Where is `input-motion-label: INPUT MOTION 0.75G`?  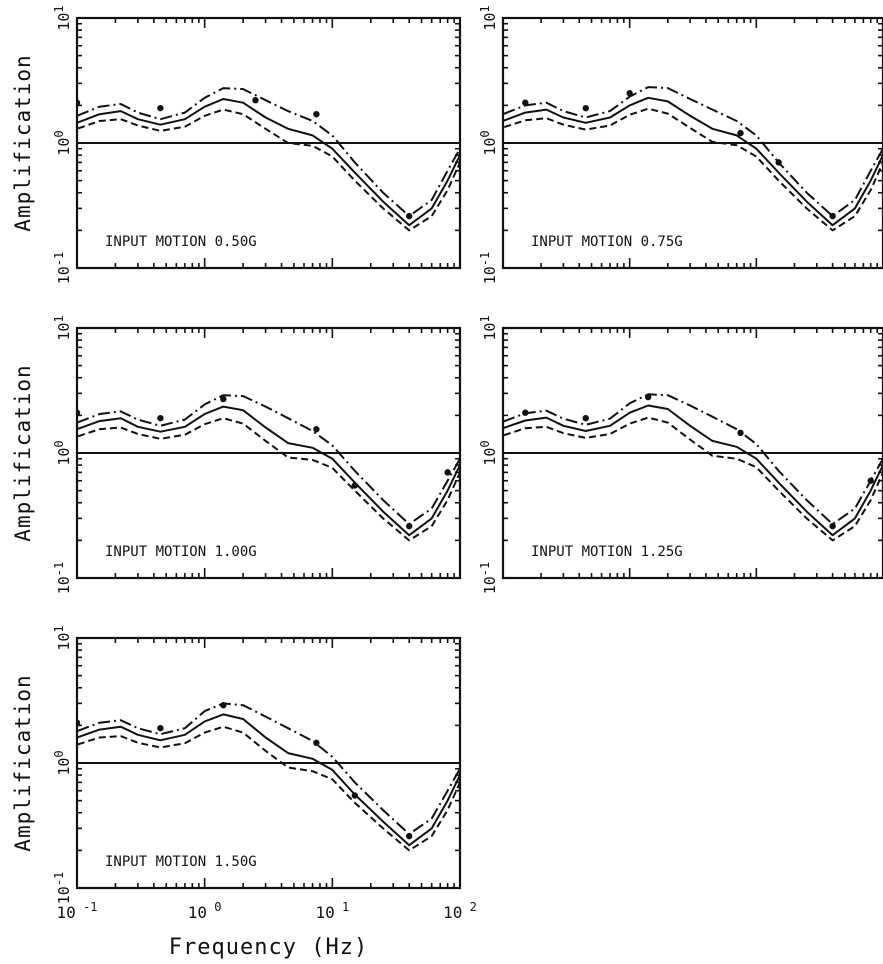 input-motion-label: INPUT MOTION 0.75G is located at coordinates (607, 242).